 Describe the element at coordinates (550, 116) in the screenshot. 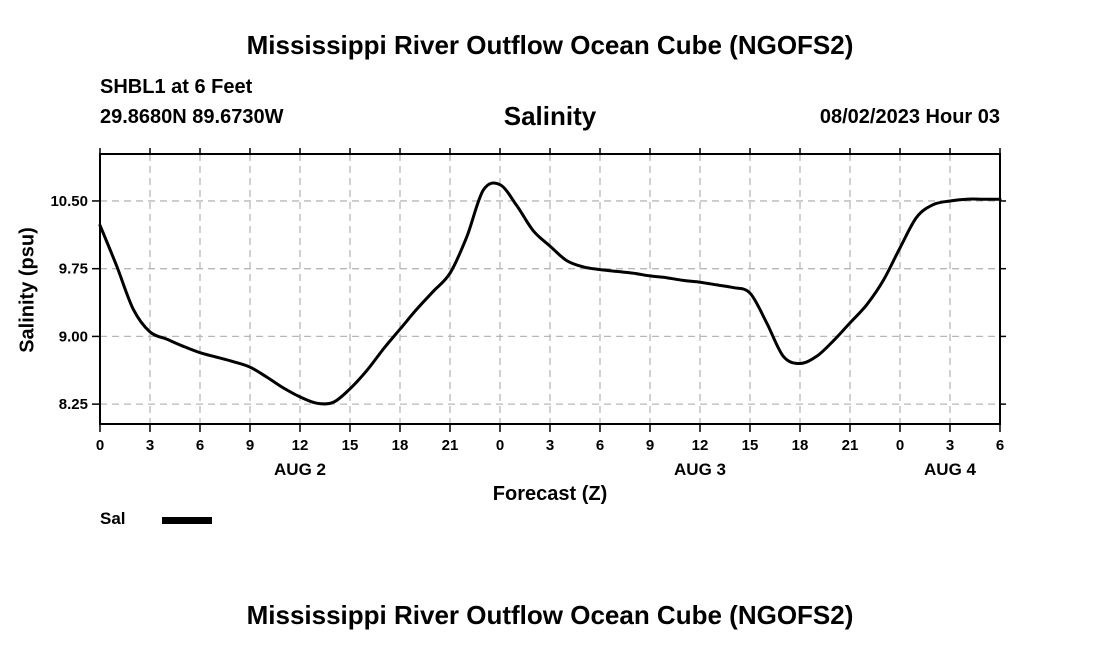

I see `chart-subtitle: Salinity` at that location.